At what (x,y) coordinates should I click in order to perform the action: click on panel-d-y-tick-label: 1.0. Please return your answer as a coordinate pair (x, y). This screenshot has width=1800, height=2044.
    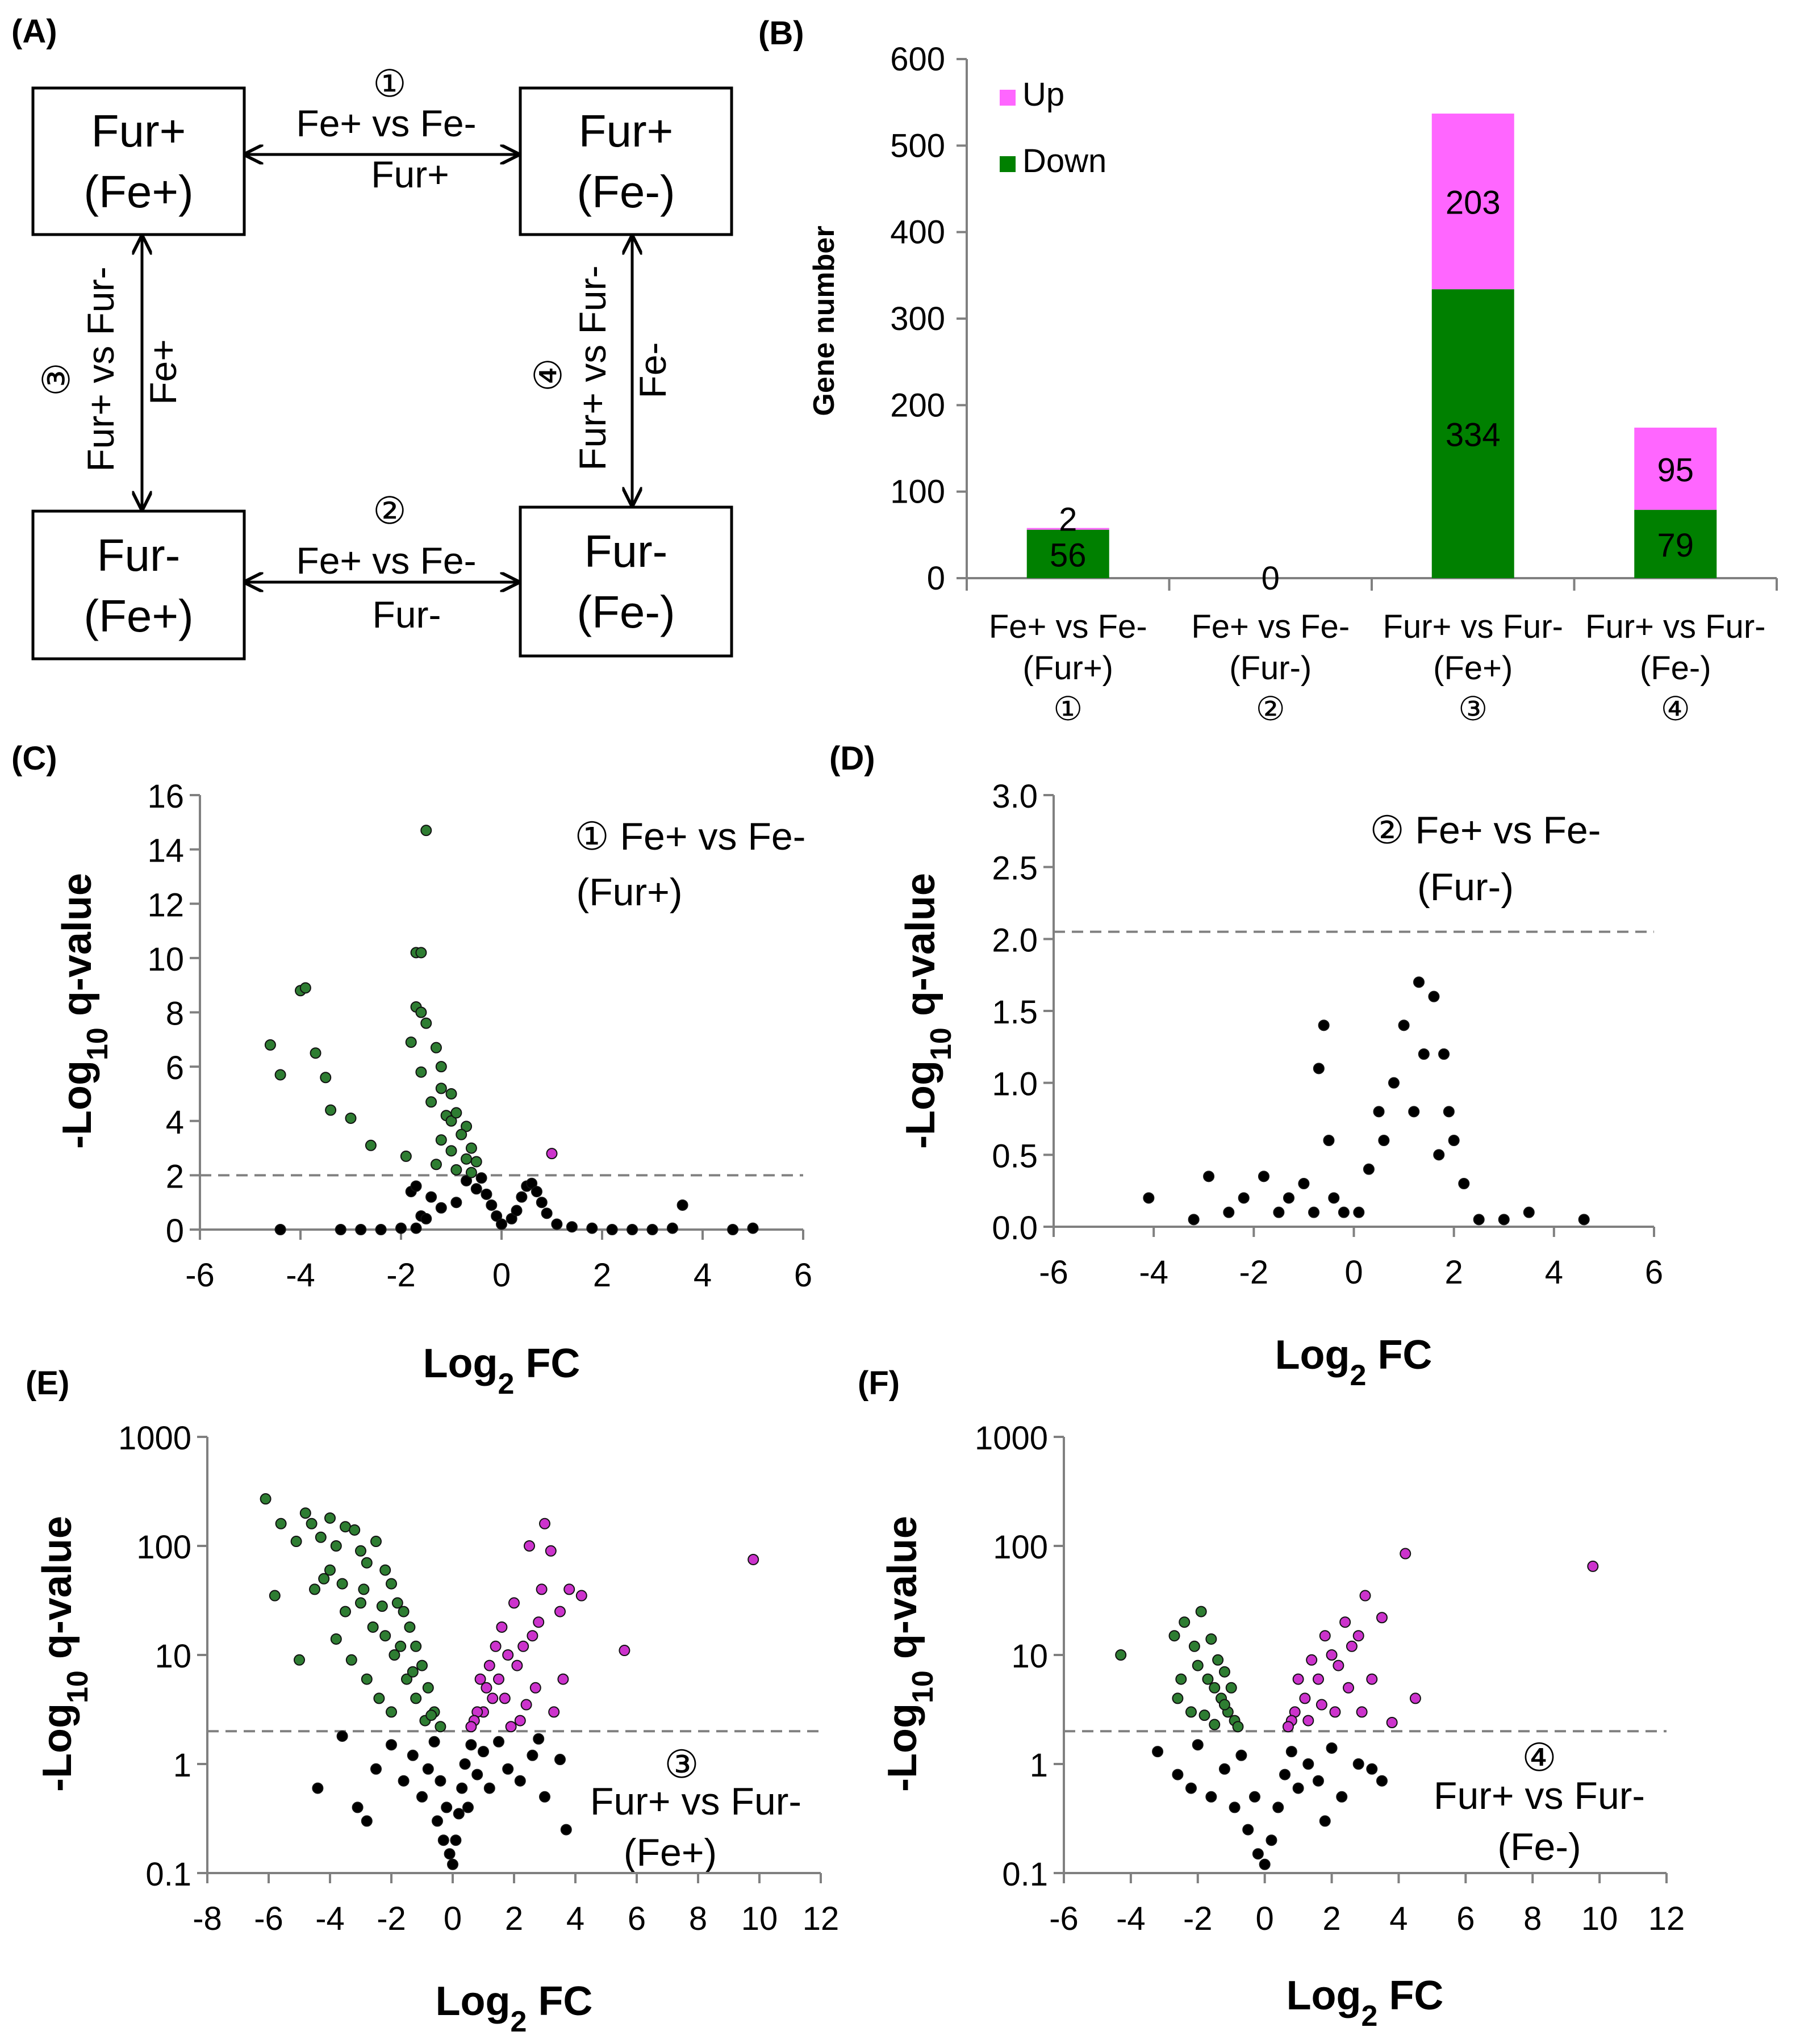
    Looking at the image, I should click on (1015, 1084).